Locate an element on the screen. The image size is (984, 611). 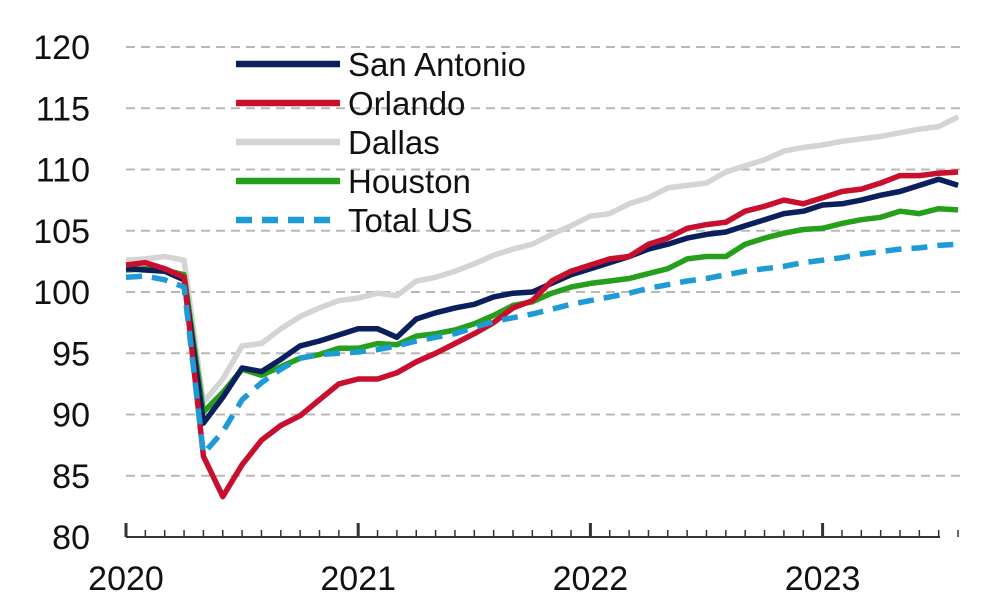
y-tick-label: 110 is located at coordinates (63, 171).